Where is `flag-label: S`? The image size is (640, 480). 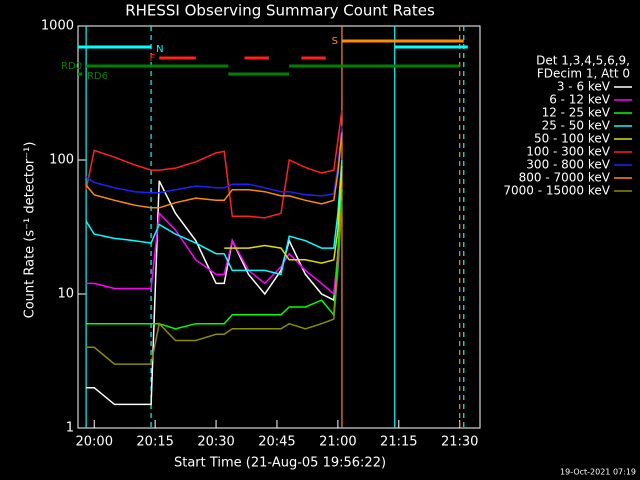
flag-label: S is located at coordinates (335, 41).